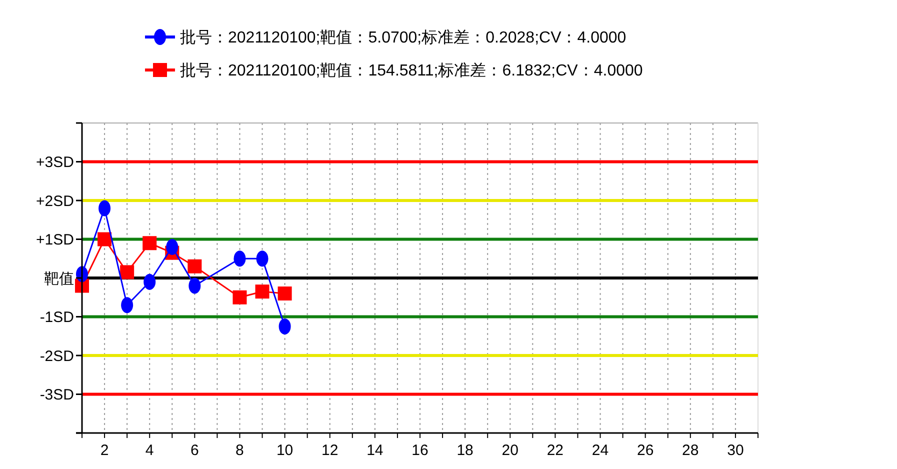  Describe the element at coordinates (411, 71) in the screenshot. I see `legend-label: 批号：2021120100;靶值：154.5811;标准差：6.1832;CV：4.0000` at that location.